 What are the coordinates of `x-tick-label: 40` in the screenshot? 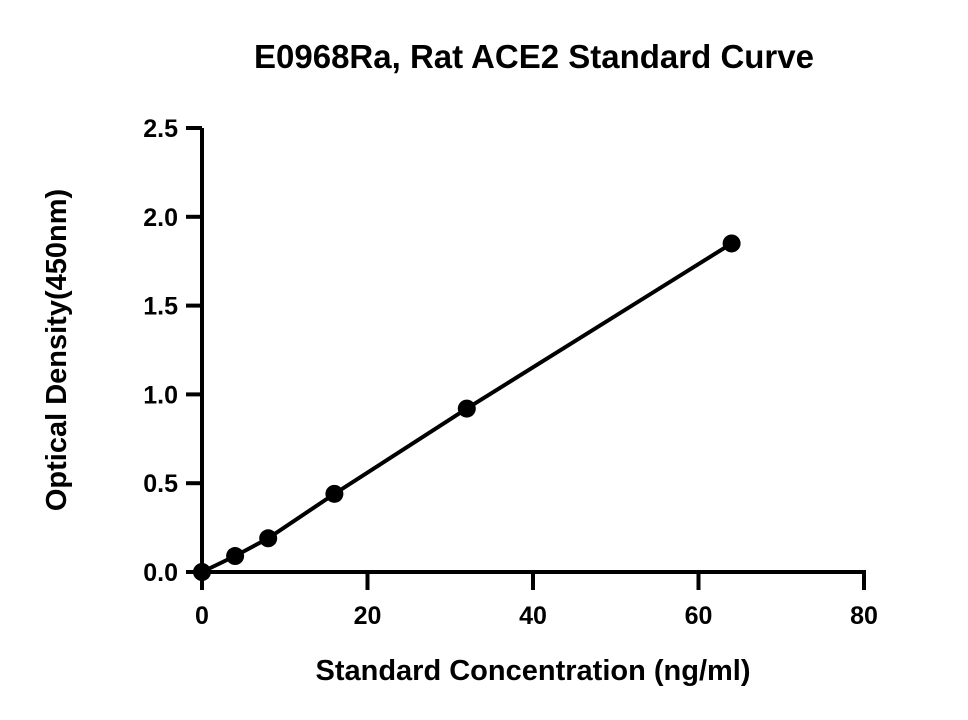 It's located at (533, 616).